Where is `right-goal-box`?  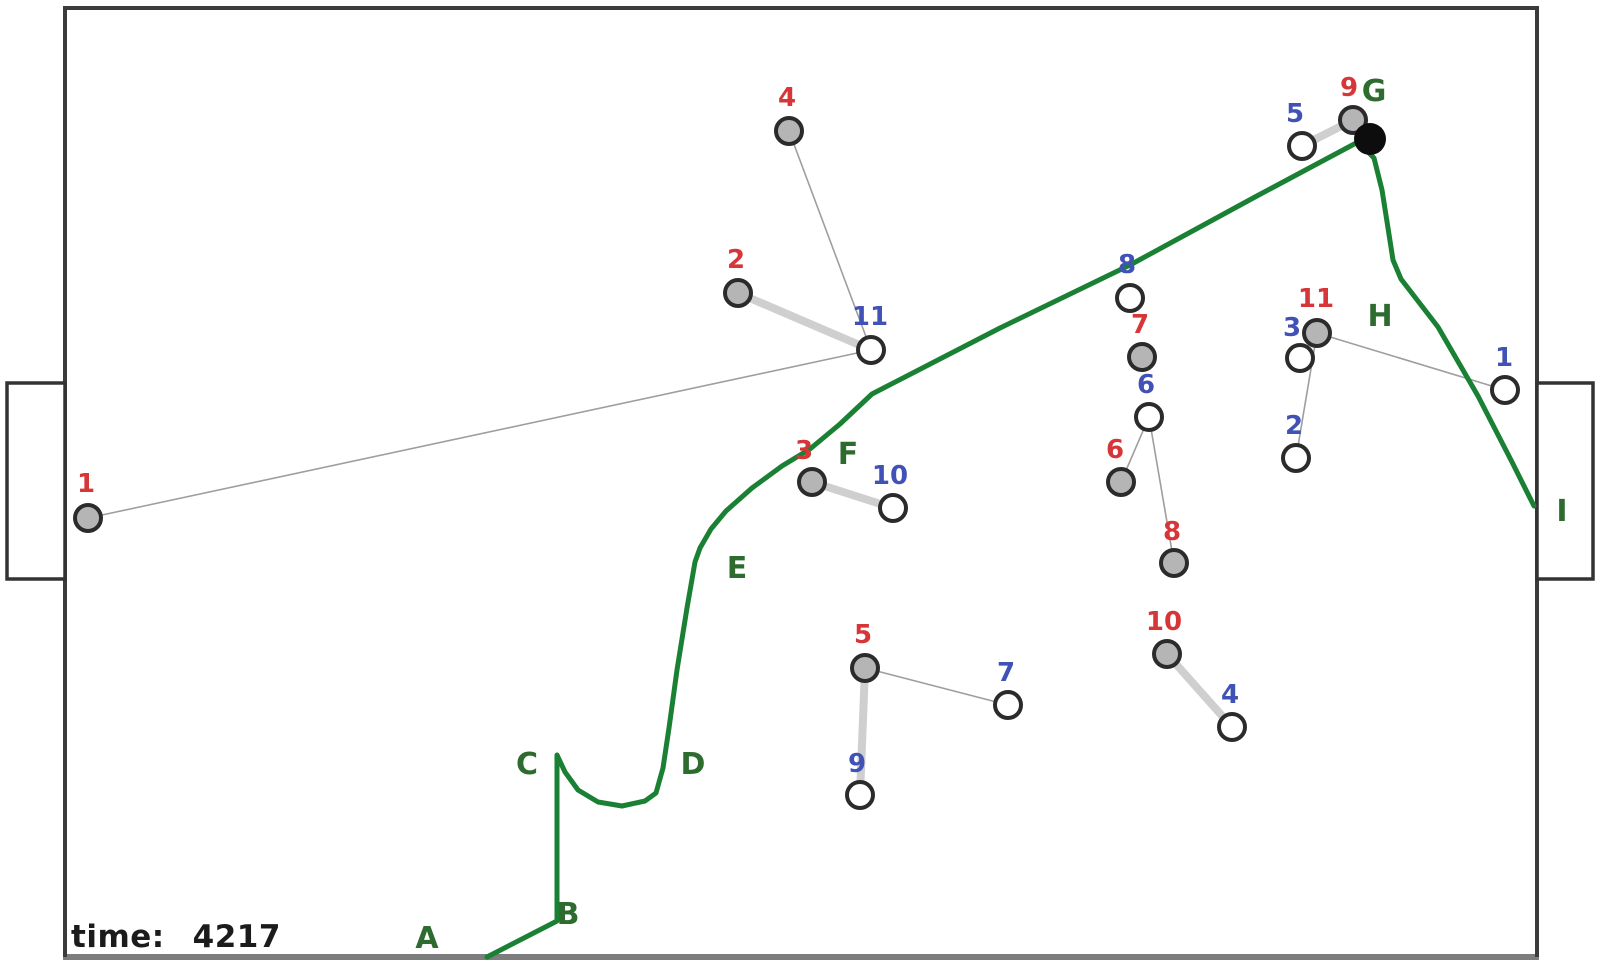 right-goal-box is located at coordinates (1565, 481).